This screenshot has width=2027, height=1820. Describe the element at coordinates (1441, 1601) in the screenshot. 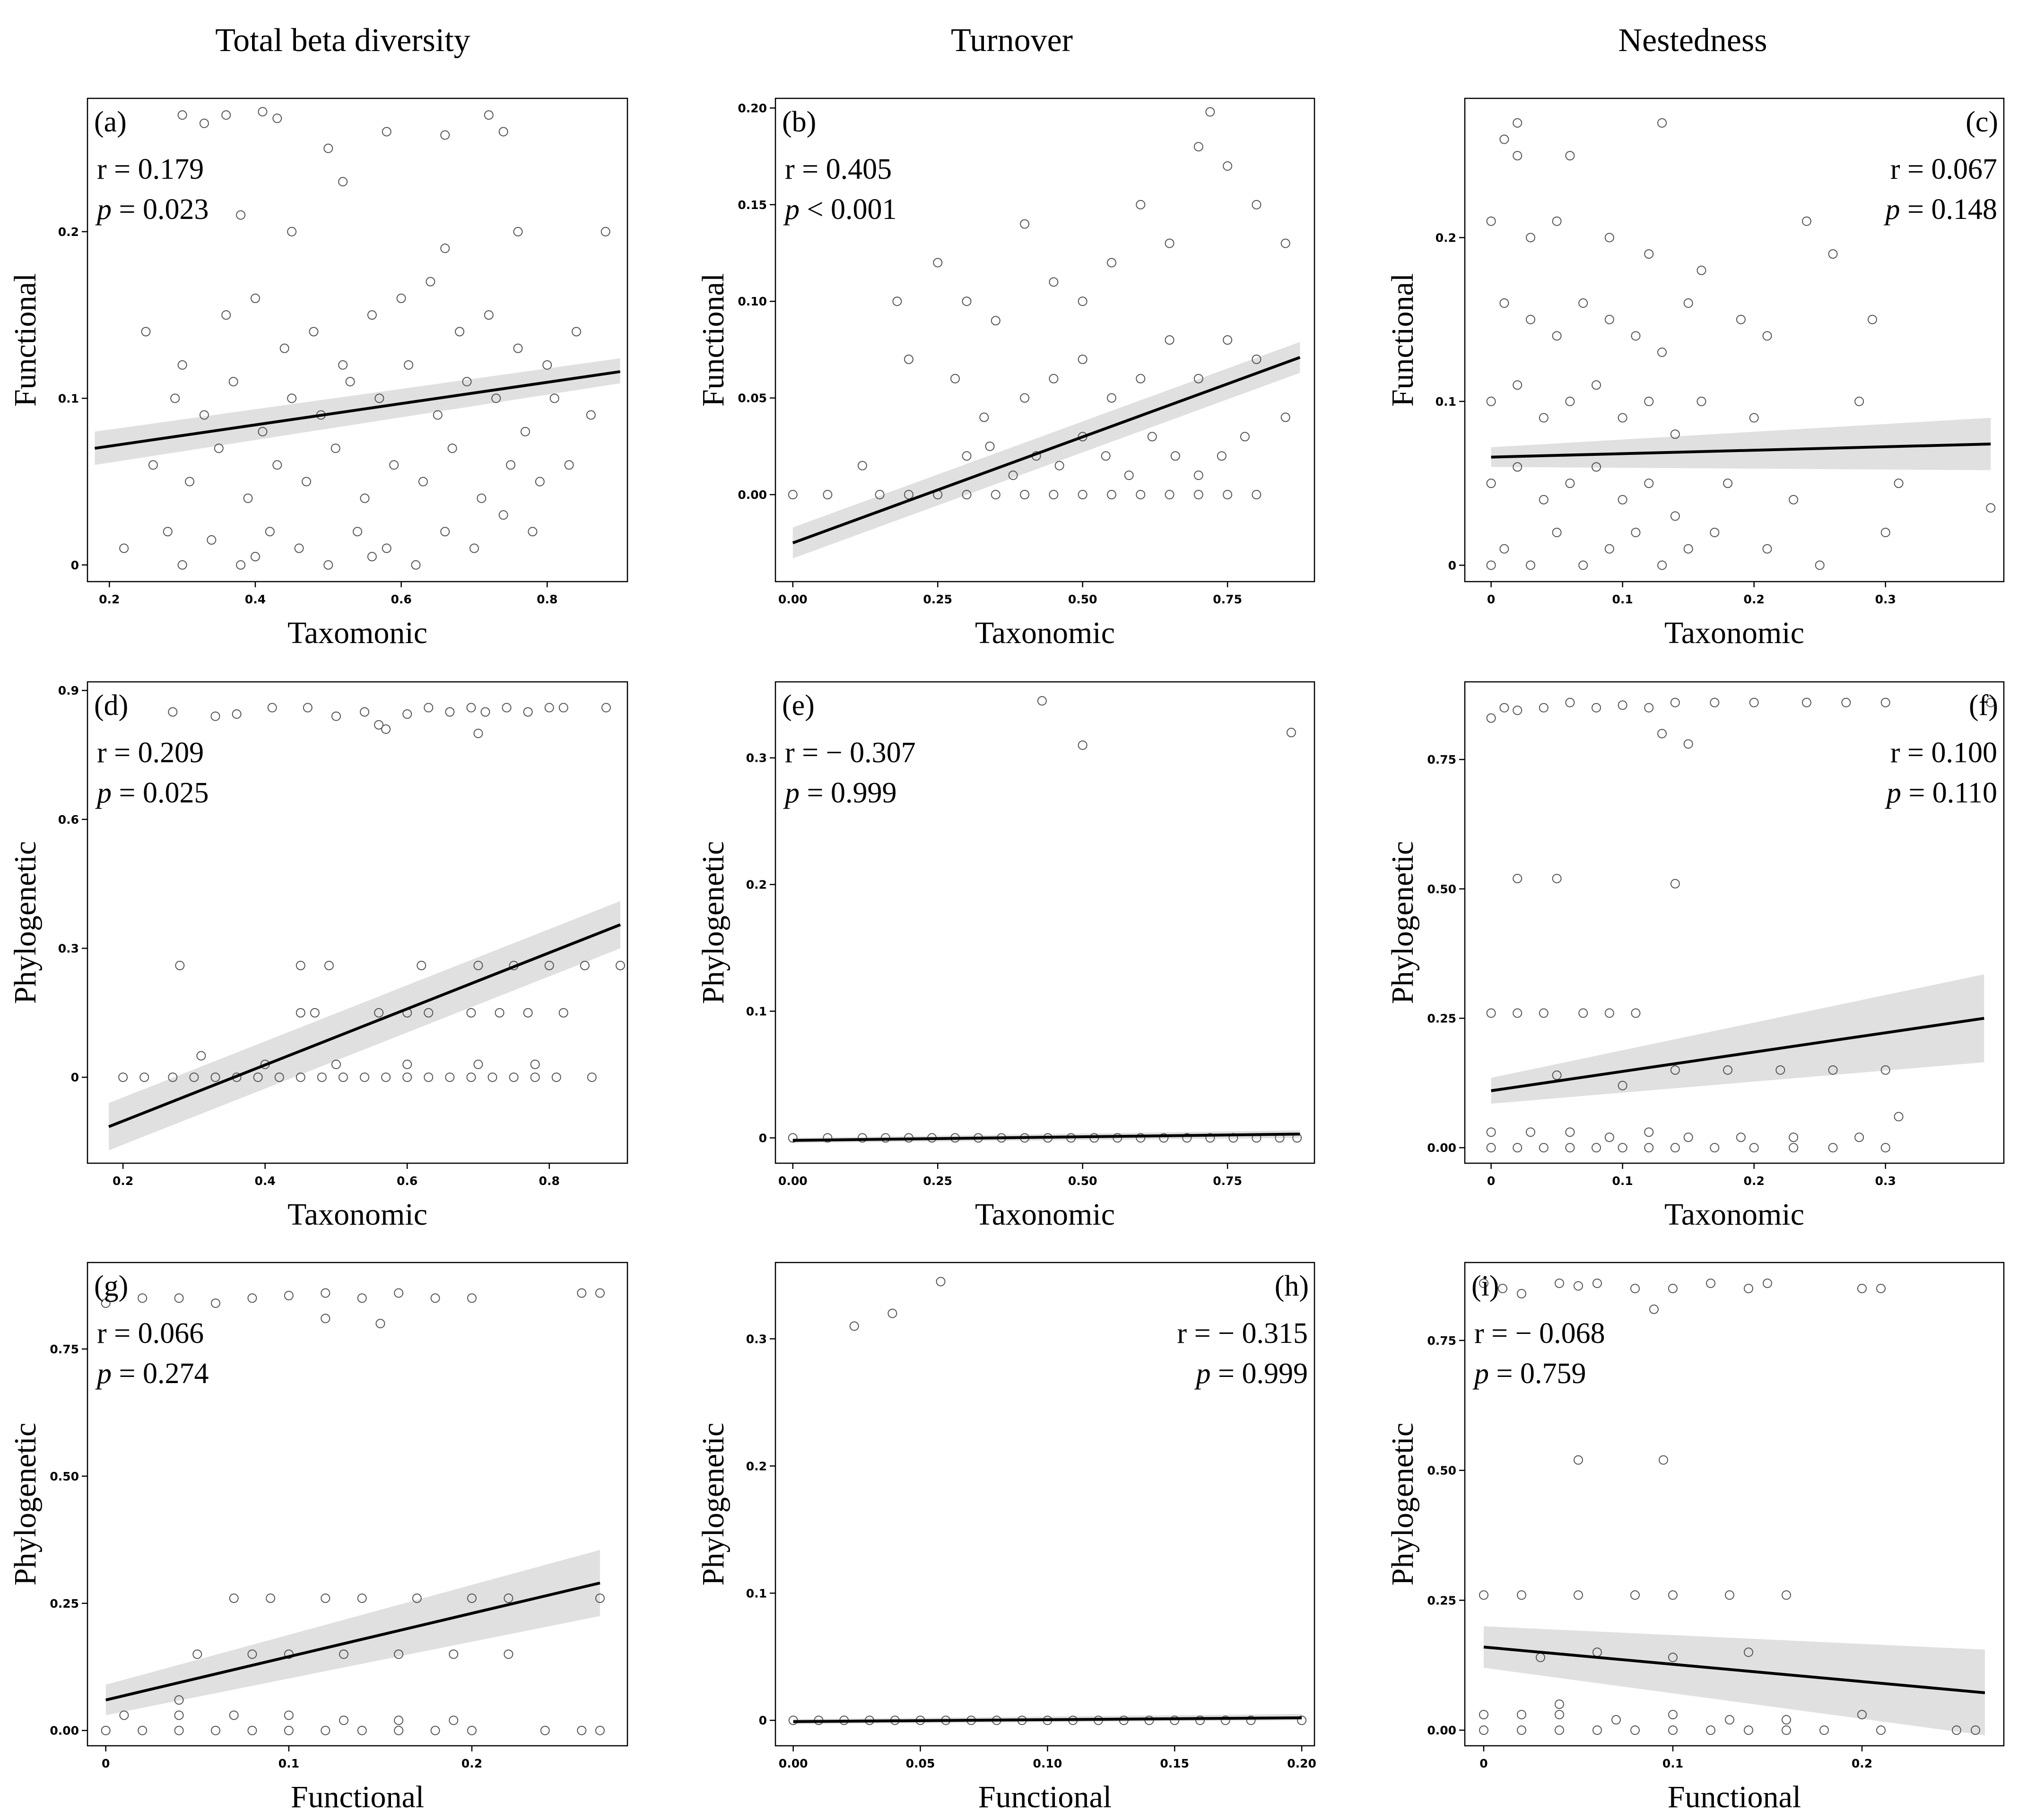

I see `y-tick-label: 0.25` at that location.